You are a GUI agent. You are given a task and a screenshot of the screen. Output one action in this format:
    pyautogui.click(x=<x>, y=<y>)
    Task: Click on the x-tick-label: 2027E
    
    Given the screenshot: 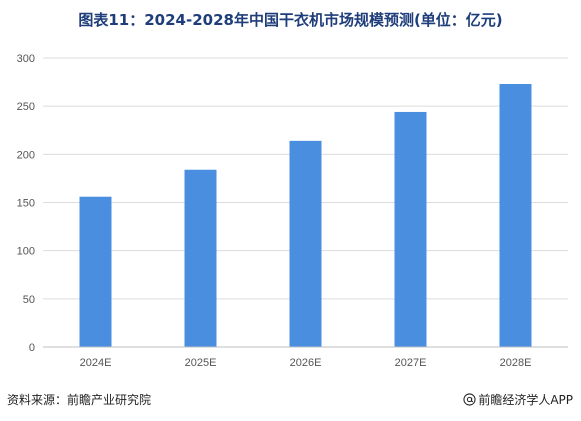 What is the action you would take?
    pyautogui.click(x=411, y=363)
    